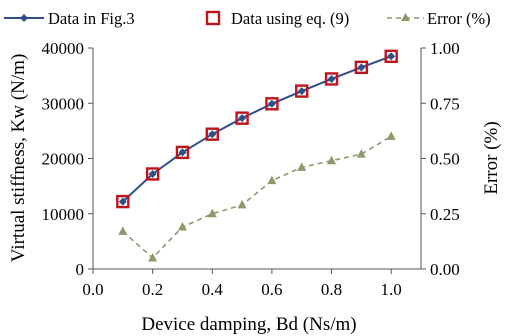  Describe the element at coordinates (63, 48) in the screenshot. I see `y-tick-label: 40000` at that location.